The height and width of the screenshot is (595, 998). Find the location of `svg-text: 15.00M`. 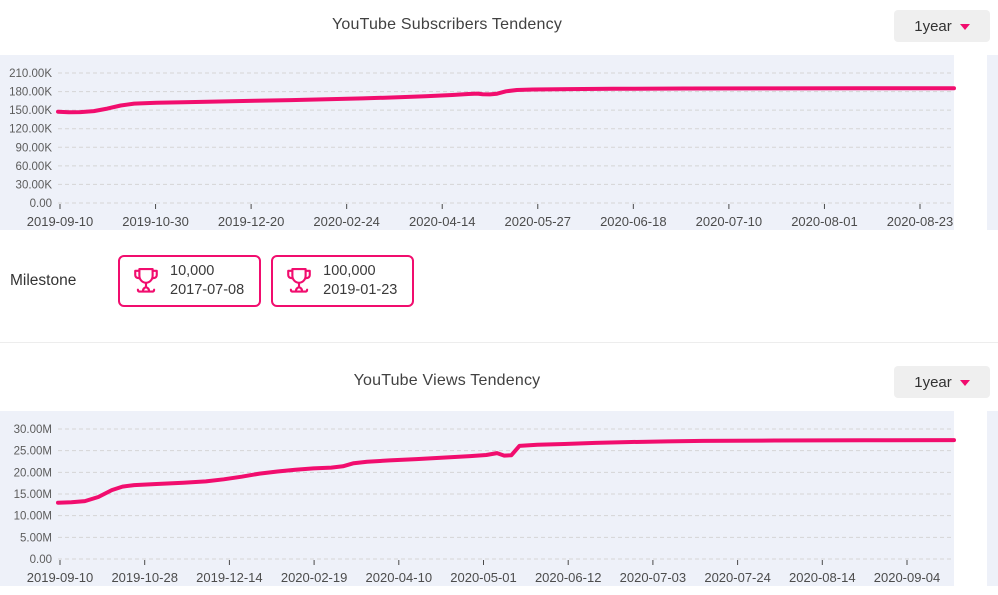

svg-text: 15.00M is located at coordinates (33, 495).